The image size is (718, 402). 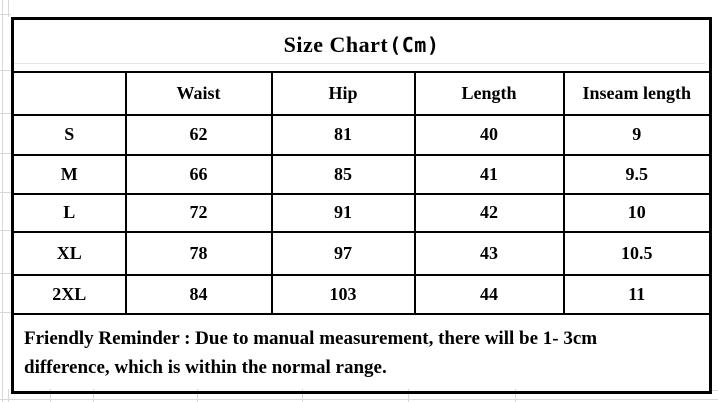 I want to click on cell-hip: 81, so click(x=343, y=134).